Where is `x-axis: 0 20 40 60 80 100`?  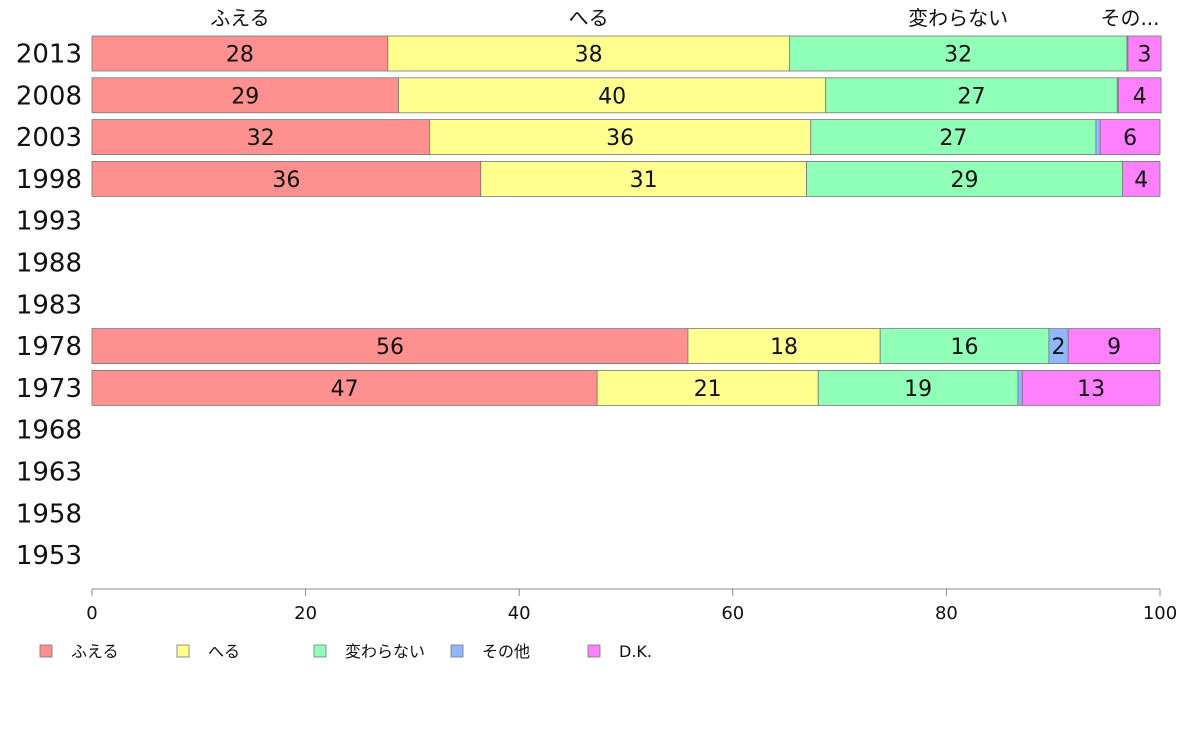
x-axis: 0 20 40 60 80 100 is located at coordinates (631, 606).